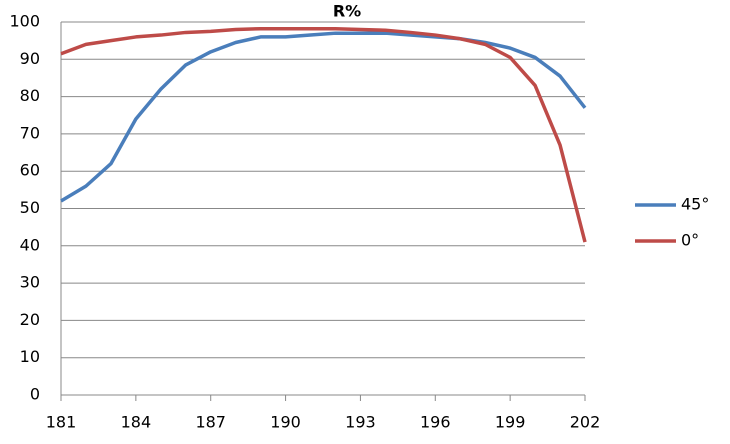 The height and width of the screenshot is (444, 730). I want to click on y-tick-label: 70, so click(30, 132).